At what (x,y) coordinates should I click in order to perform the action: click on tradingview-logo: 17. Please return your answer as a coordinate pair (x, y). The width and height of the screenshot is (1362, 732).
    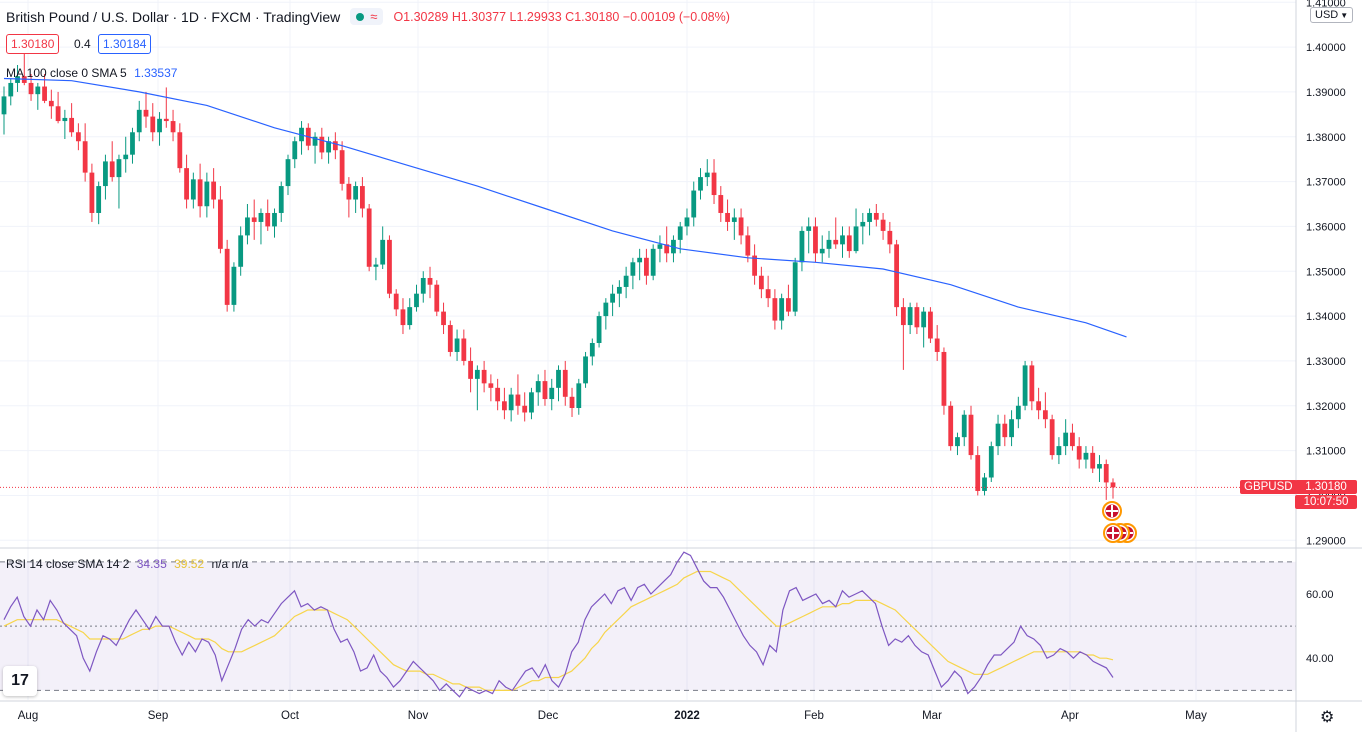
    Looking at the image, I should click on (20, 681).